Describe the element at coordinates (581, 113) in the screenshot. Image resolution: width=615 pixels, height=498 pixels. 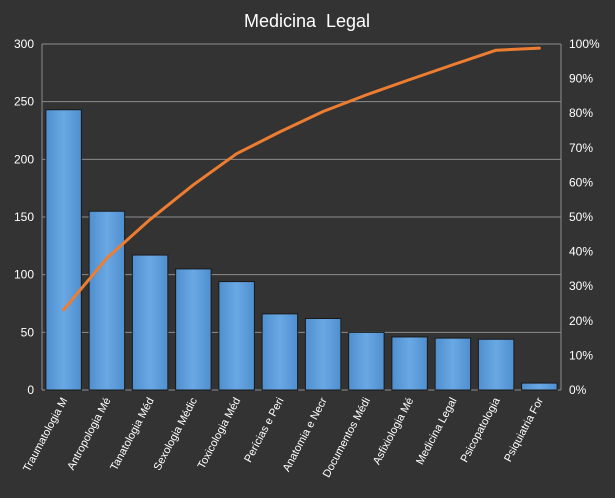
I see `y2-tick-label: 80%` at that location.